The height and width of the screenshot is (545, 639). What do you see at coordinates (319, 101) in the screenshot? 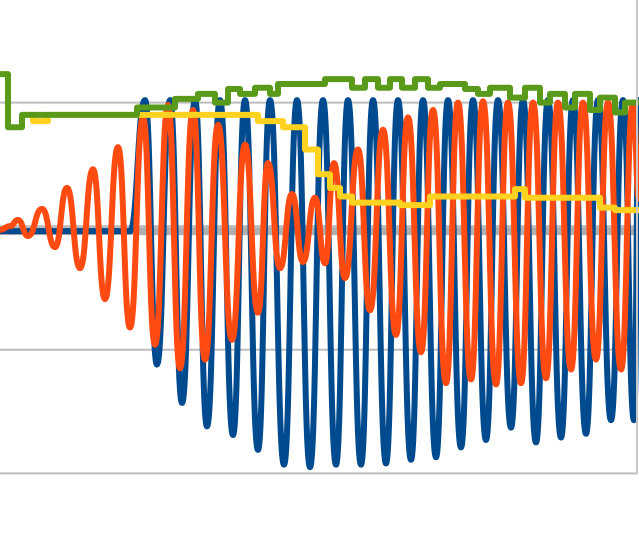
I see `series-line` at bounding box center [319, 101].